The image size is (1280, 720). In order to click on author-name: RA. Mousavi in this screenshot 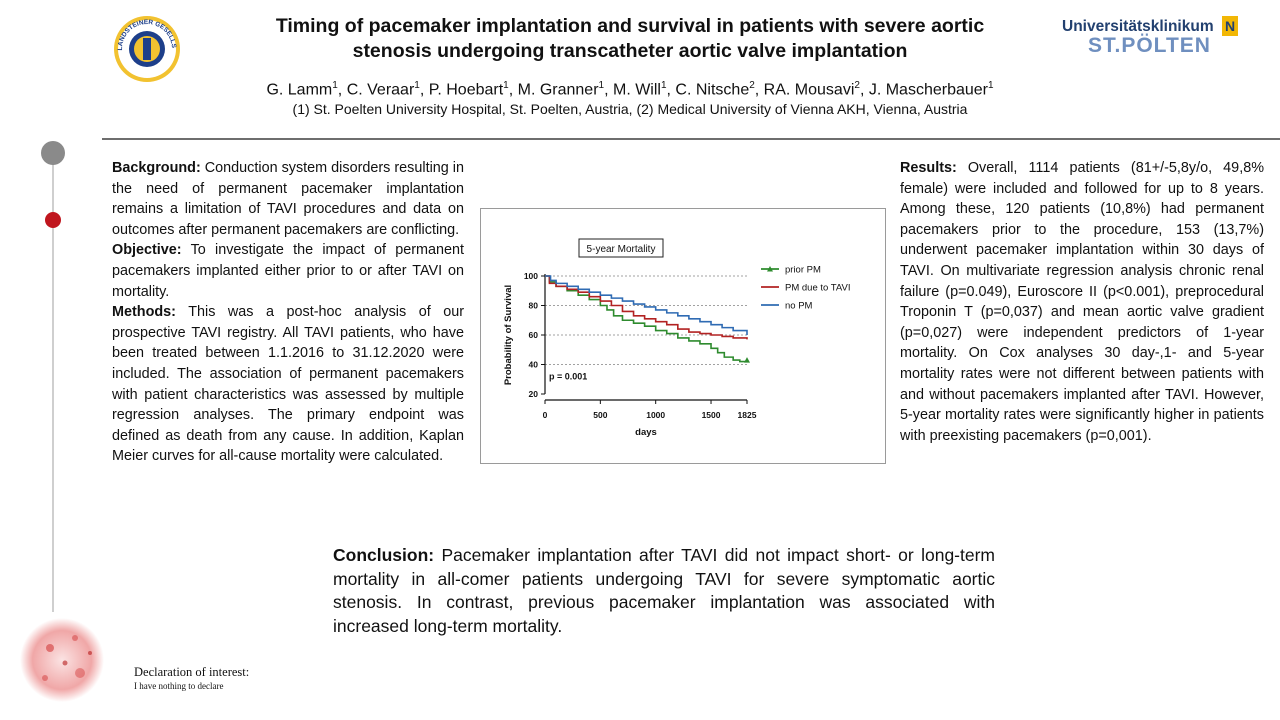, I will do `click(809, 90)`.